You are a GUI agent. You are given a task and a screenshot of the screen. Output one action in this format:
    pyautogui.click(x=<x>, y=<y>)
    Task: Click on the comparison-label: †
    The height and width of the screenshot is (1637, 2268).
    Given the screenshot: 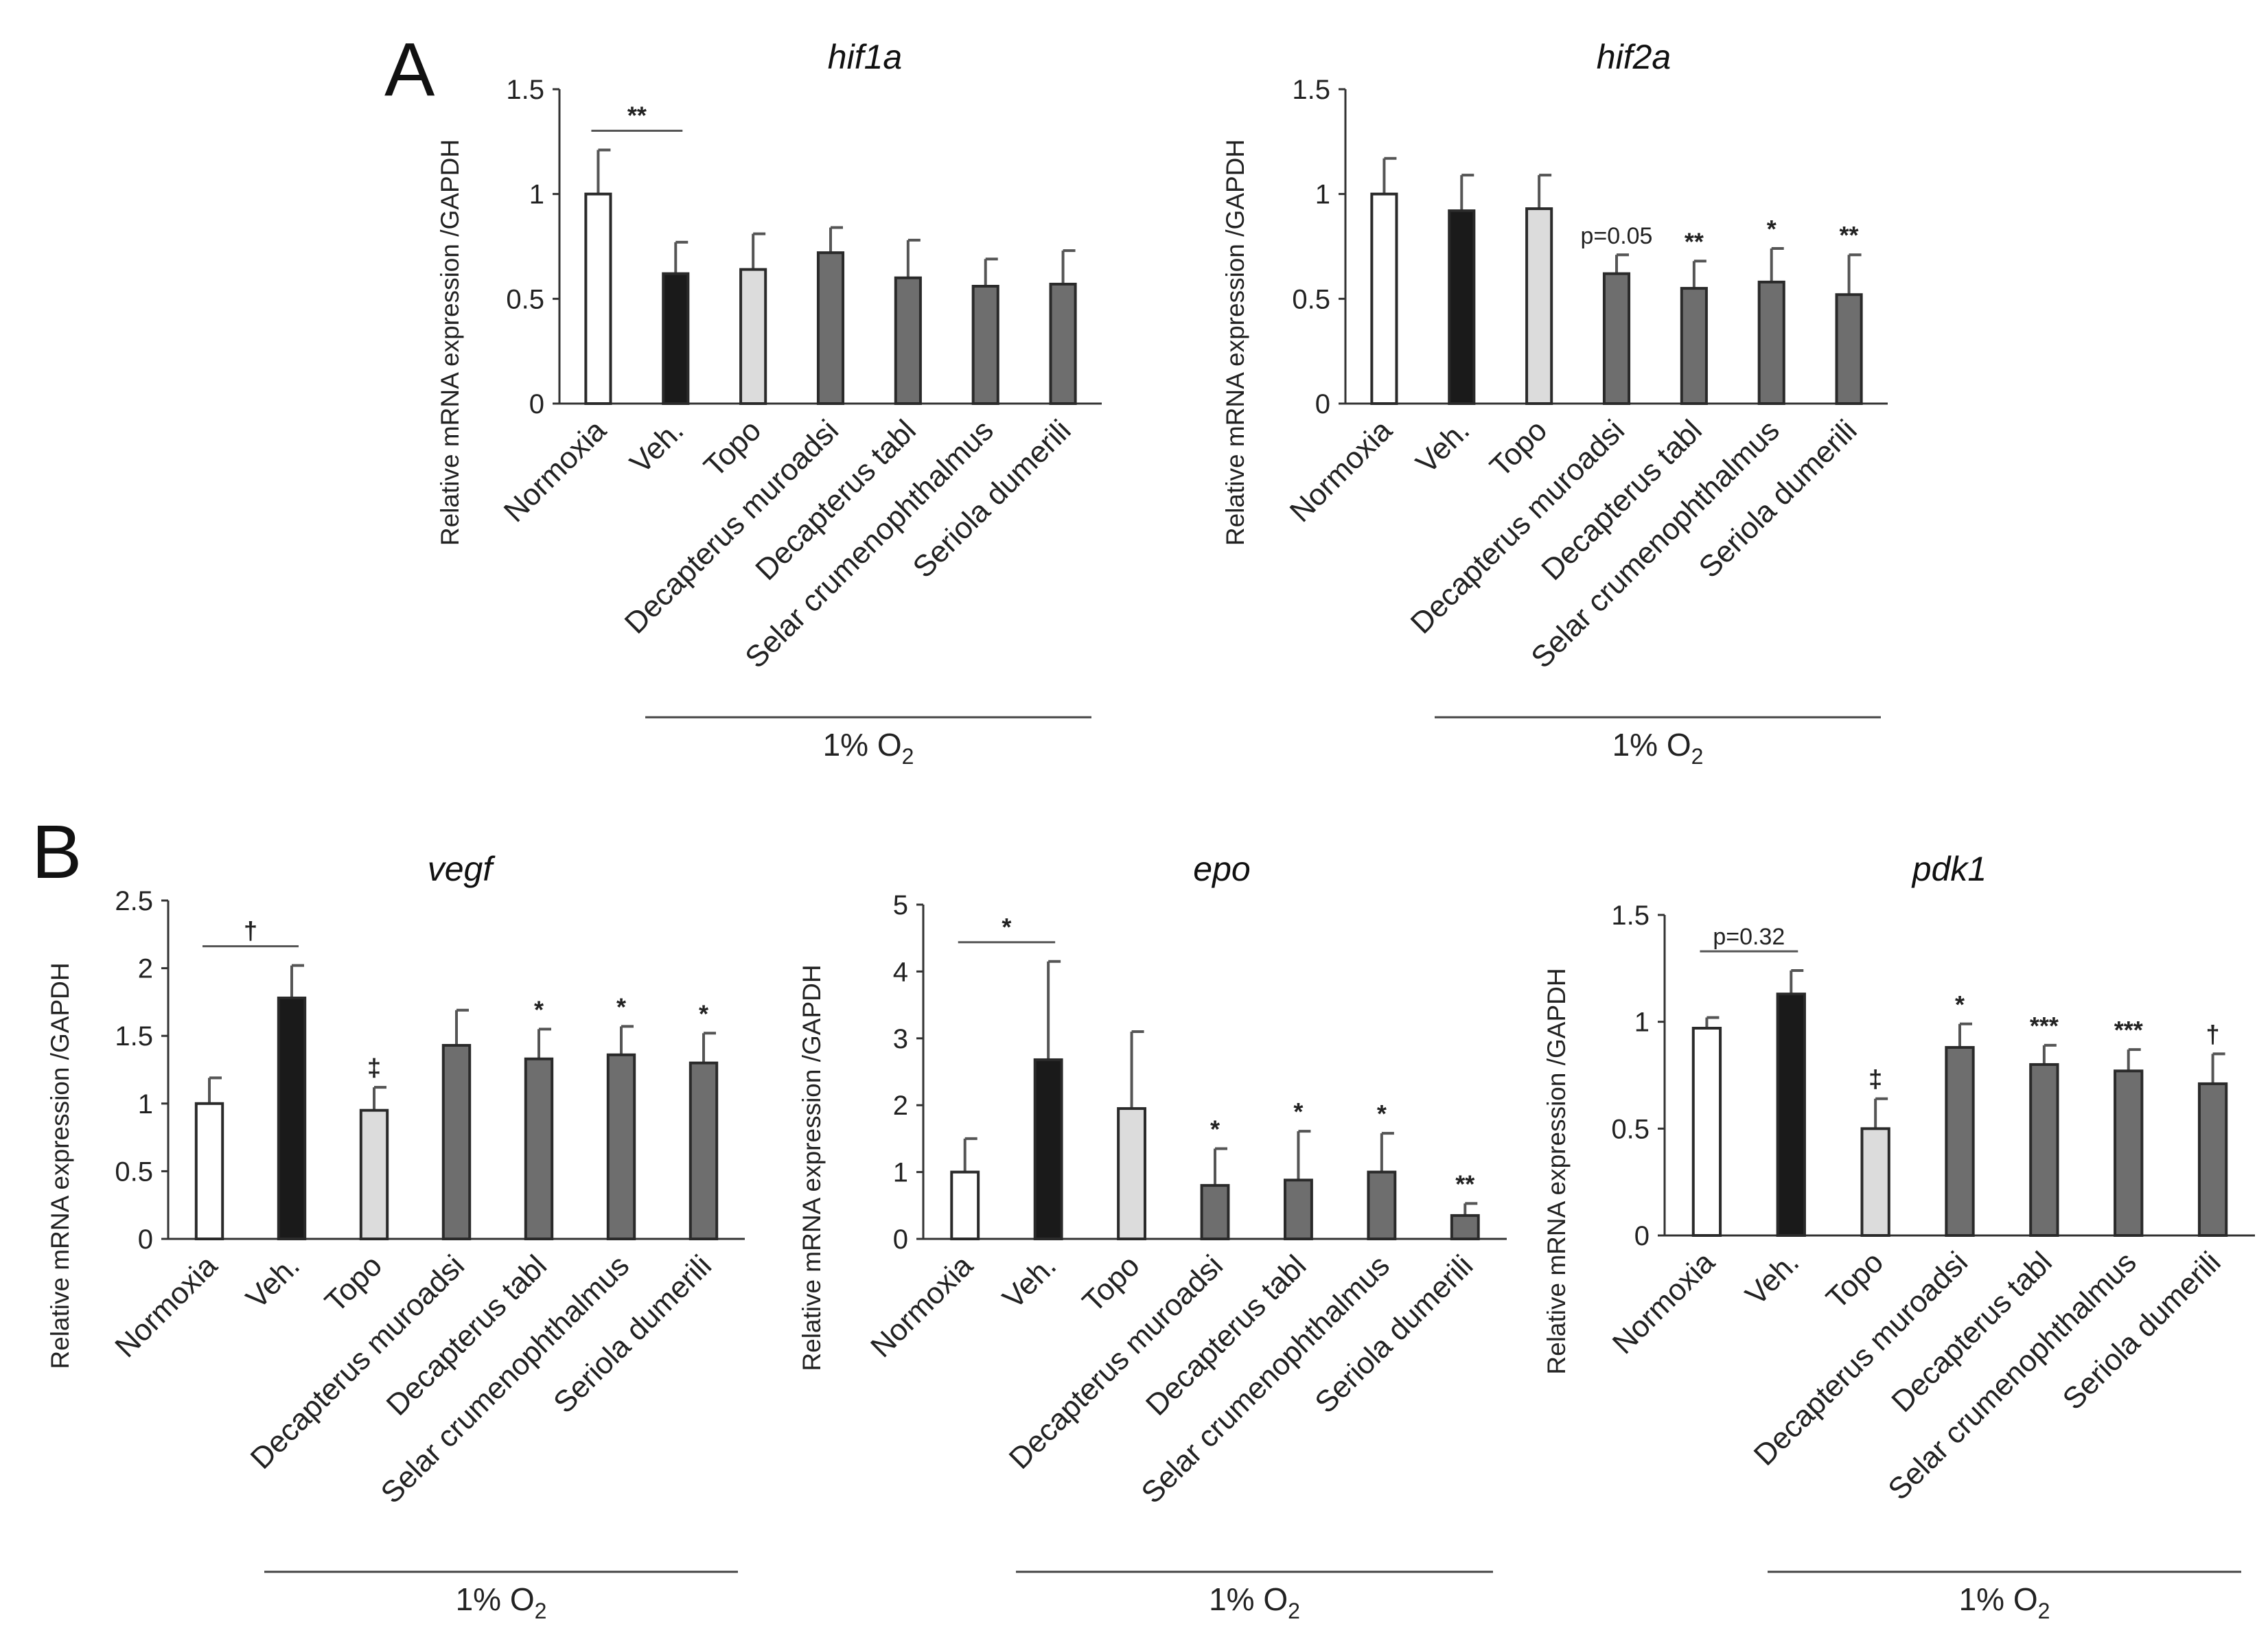 What is the action you would take?
    pyautogui.click(x=250, y=931)
    